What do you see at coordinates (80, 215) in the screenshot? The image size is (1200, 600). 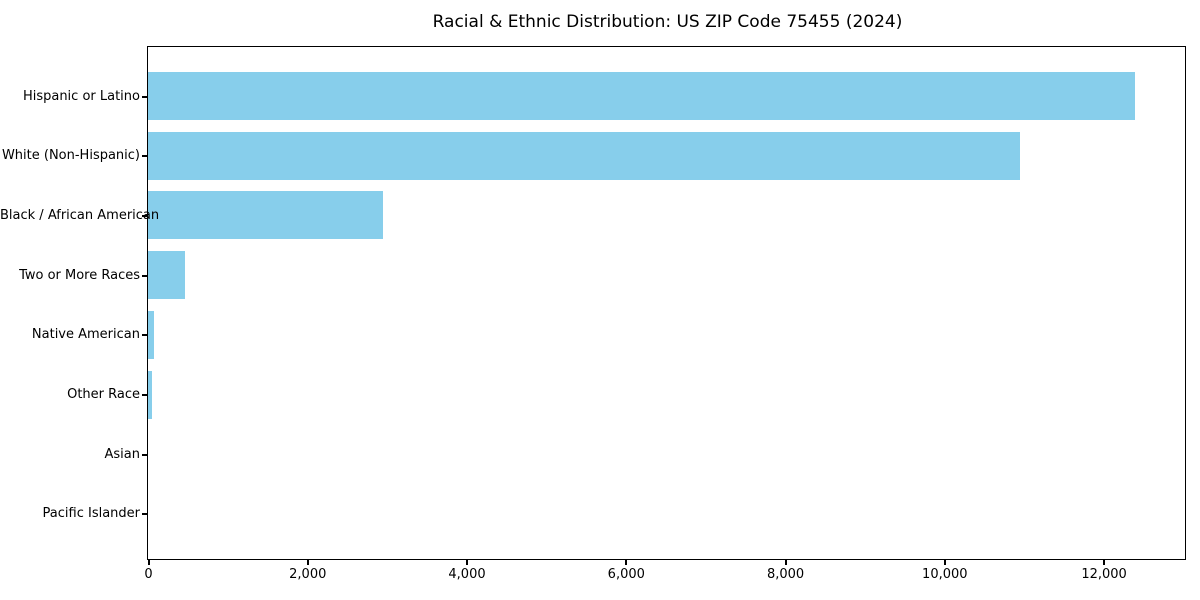 I see `y-label-black-african-american: Black / African American` at bounding box center [80, 215].